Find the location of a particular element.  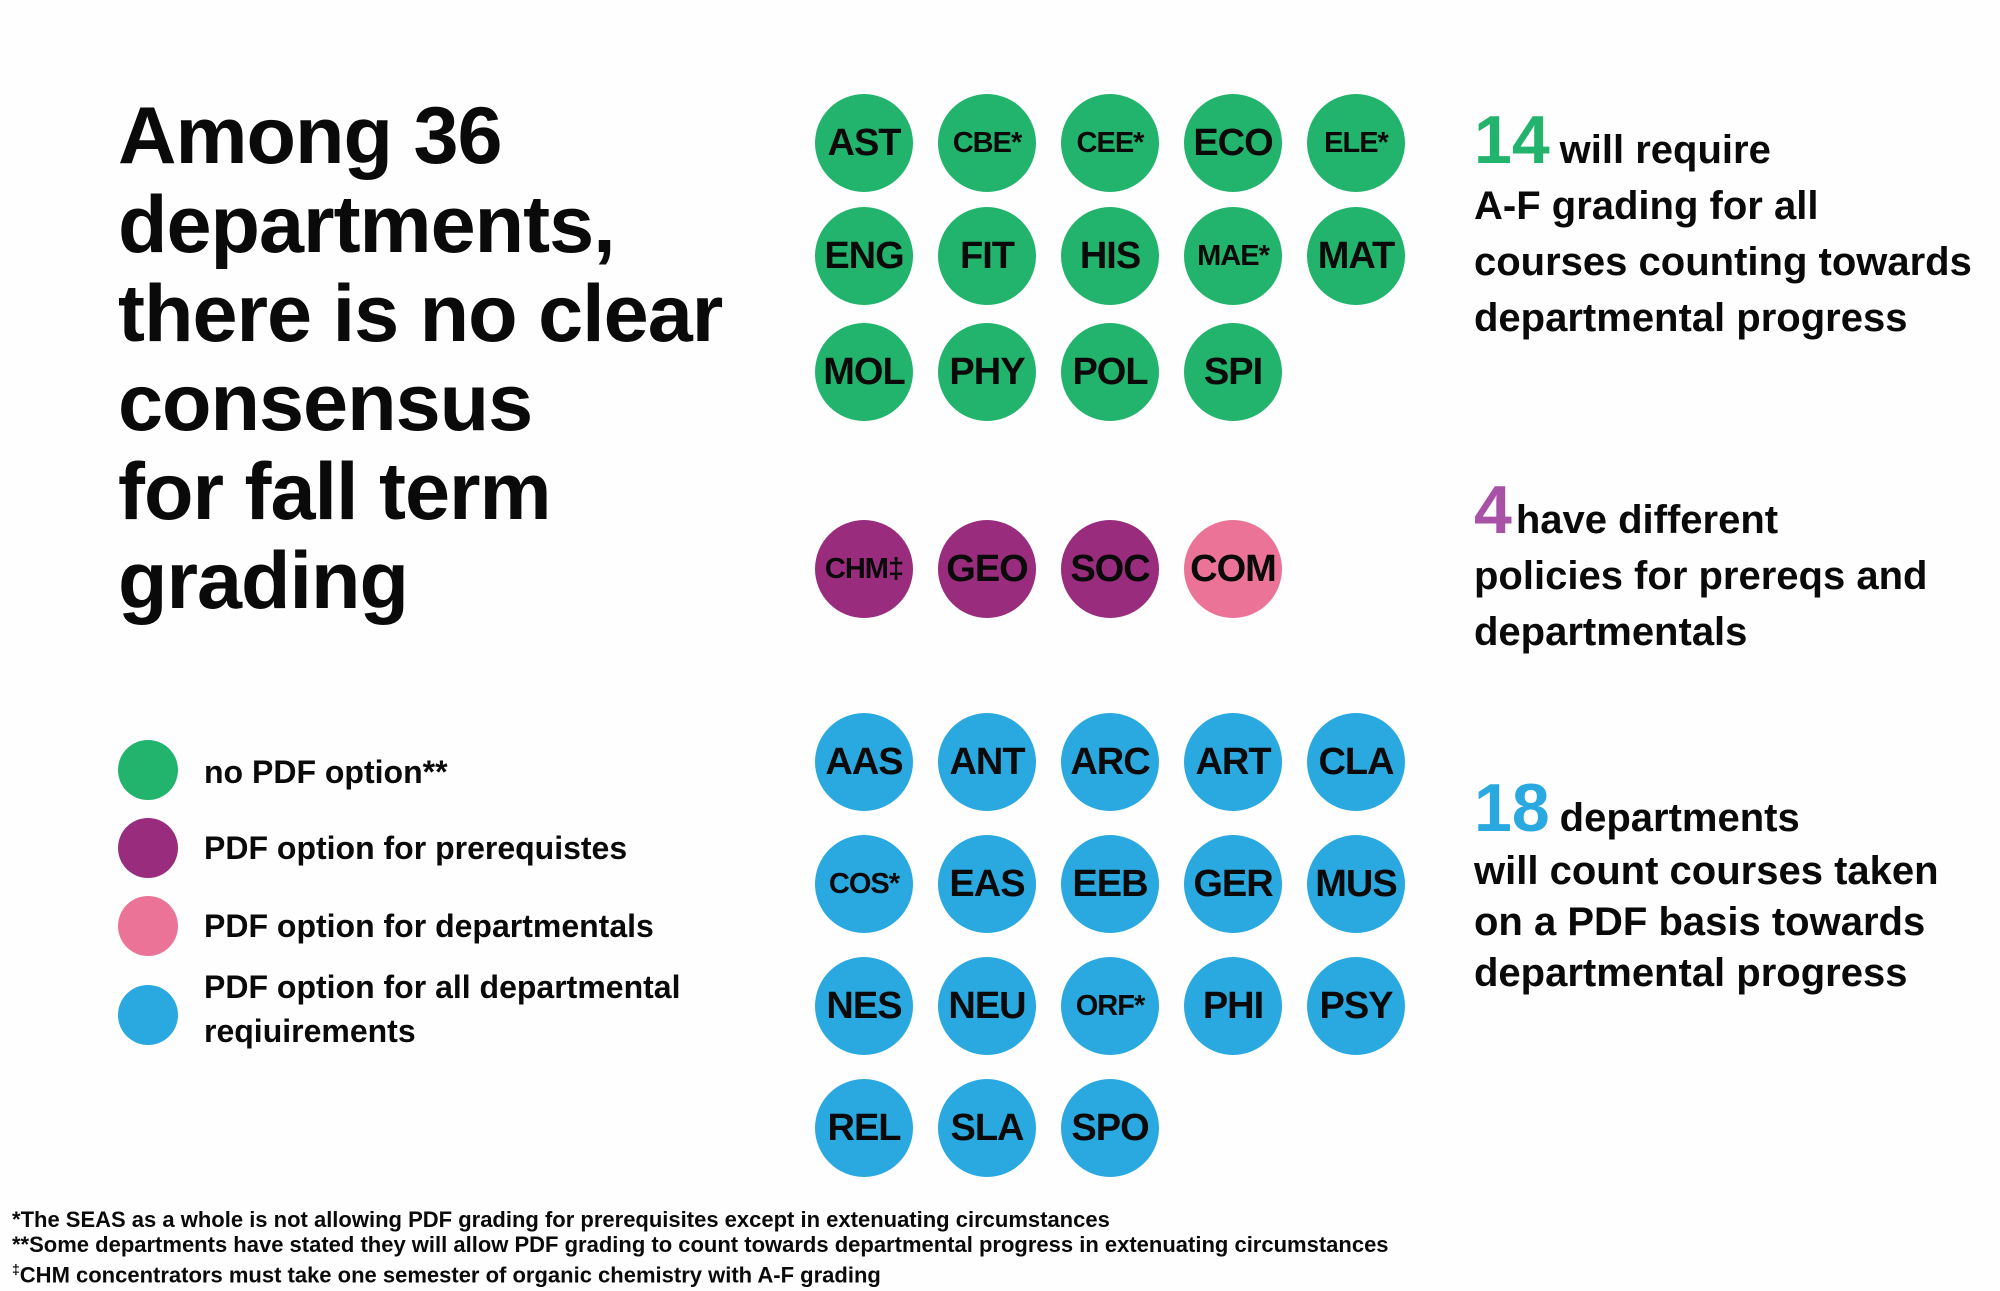

footnote-mark: ** is located at coordinates (21, 1244).